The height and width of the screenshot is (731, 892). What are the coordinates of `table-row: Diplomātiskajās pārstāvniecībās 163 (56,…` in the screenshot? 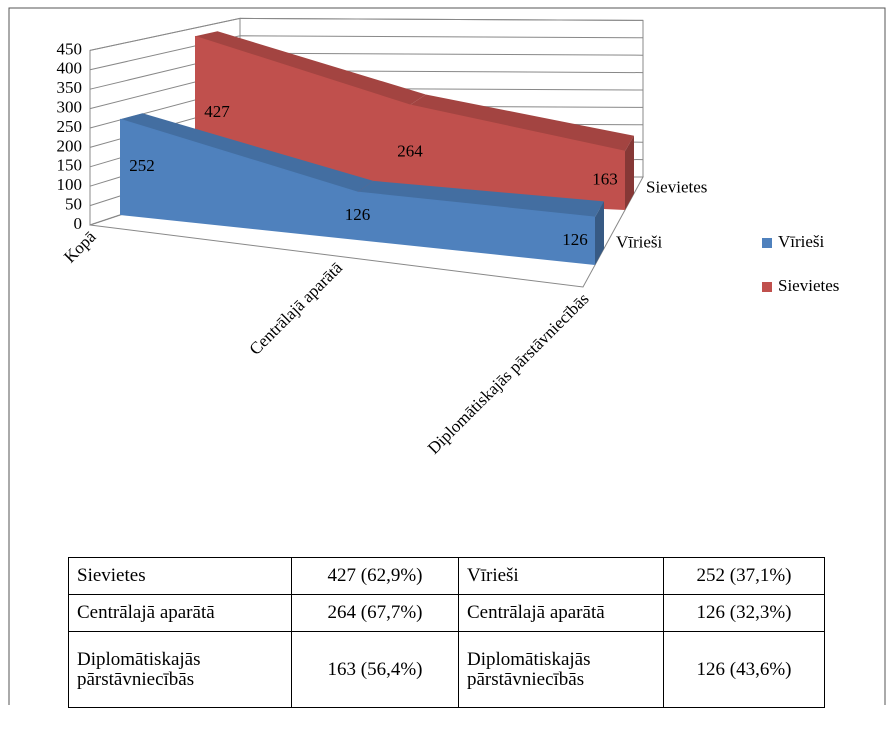 It's located at (446, 669).